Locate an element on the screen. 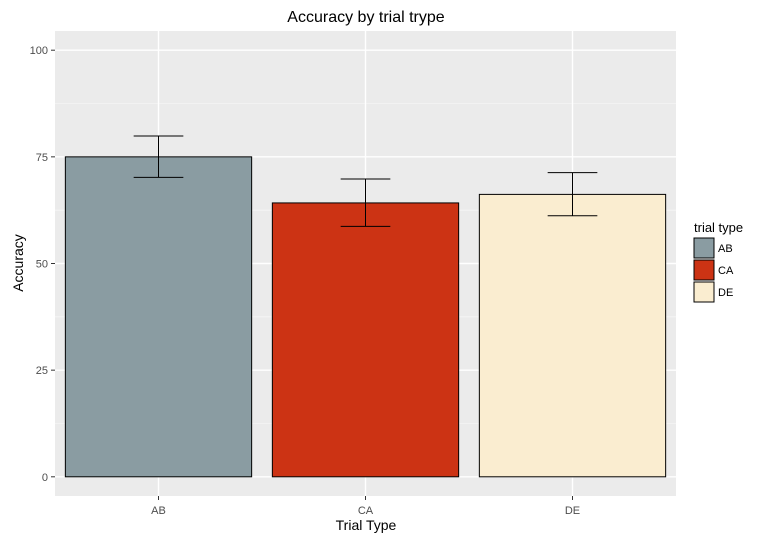 The width and height of the screenshot is (772, 541). legend-item-ab: AB is located at coordinates (713, 248).